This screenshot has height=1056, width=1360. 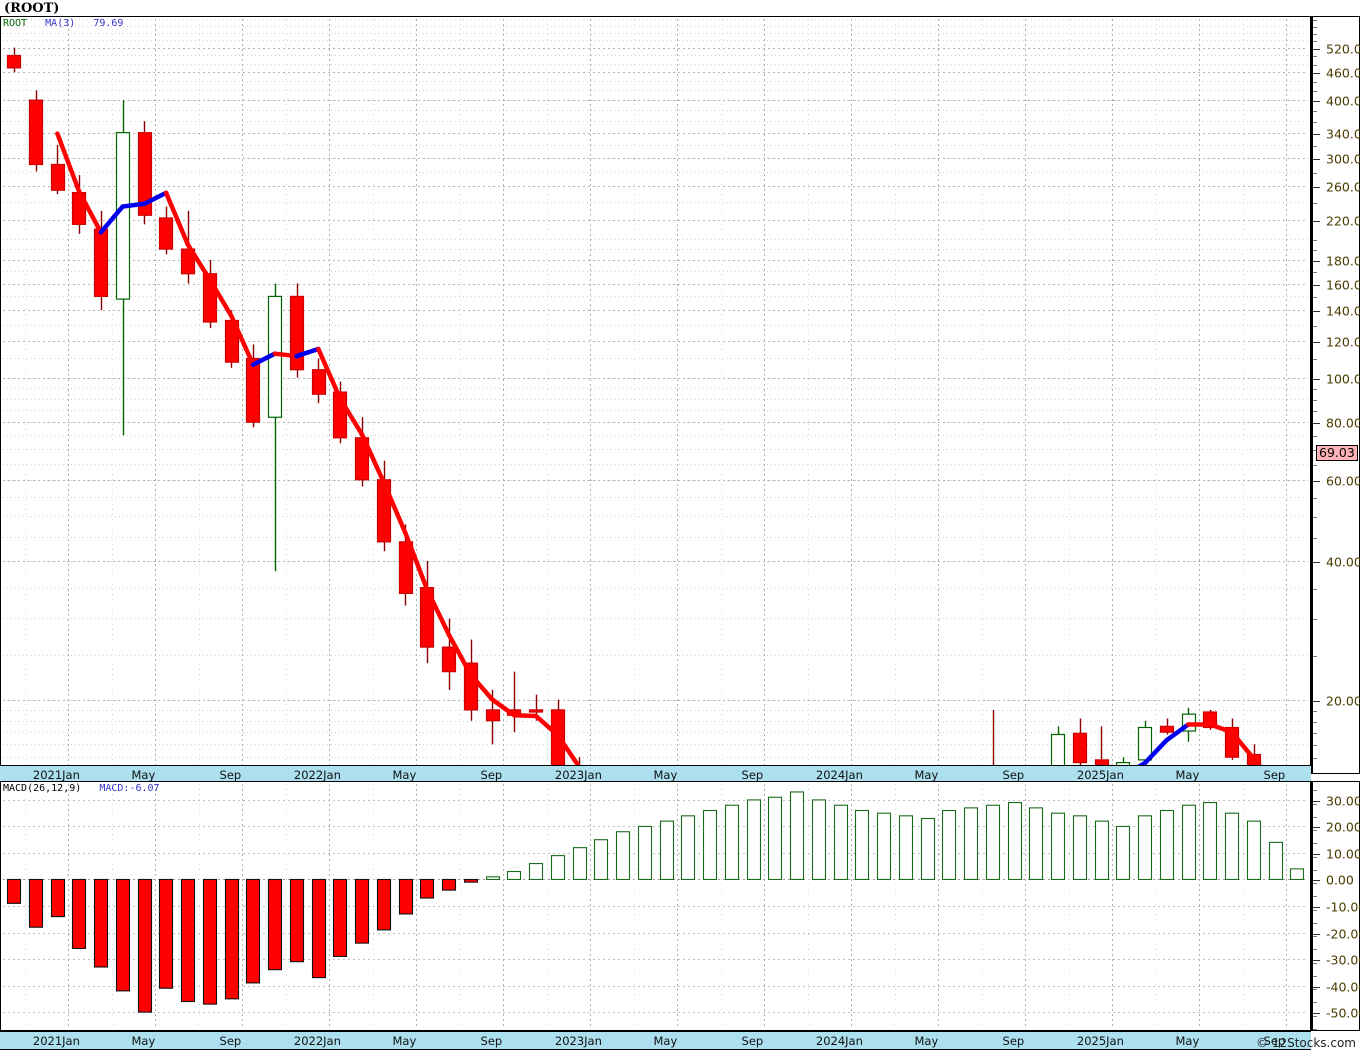 I want to click on watermark: © 12Stocks.com, so click(x=1306, y=1043).